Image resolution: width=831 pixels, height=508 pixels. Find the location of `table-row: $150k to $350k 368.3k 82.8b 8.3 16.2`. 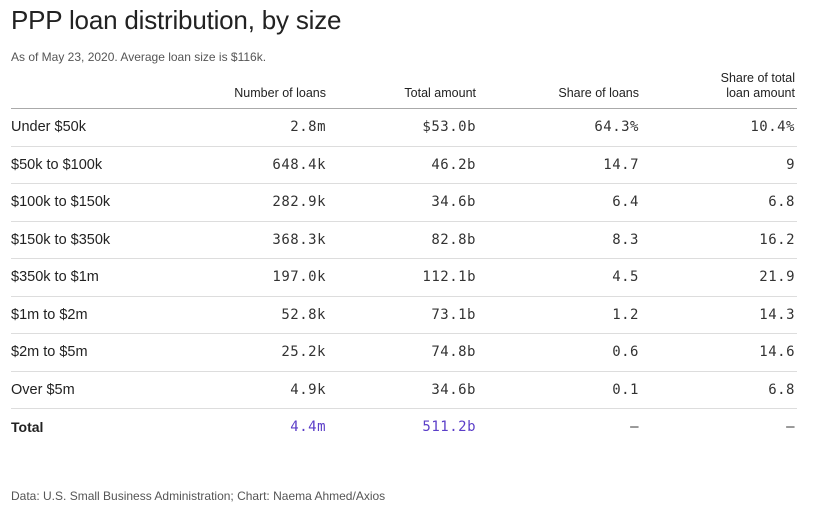

table-row: $150k to $350k 368.3k 82.8b 8.3 16.2 is located at coordinates (404, 240).